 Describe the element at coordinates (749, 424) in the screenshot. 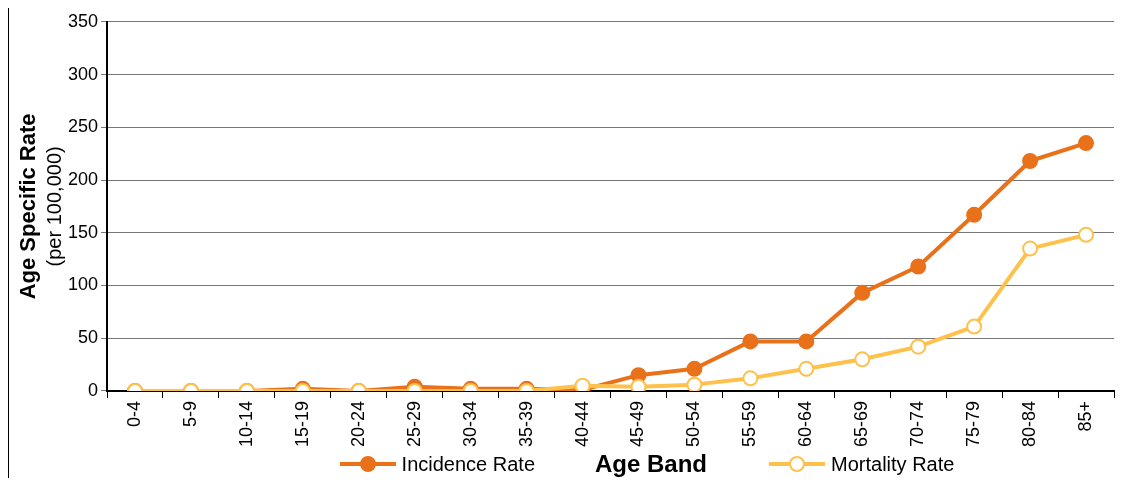

I see `x-tick-label: 55-59` at that location.